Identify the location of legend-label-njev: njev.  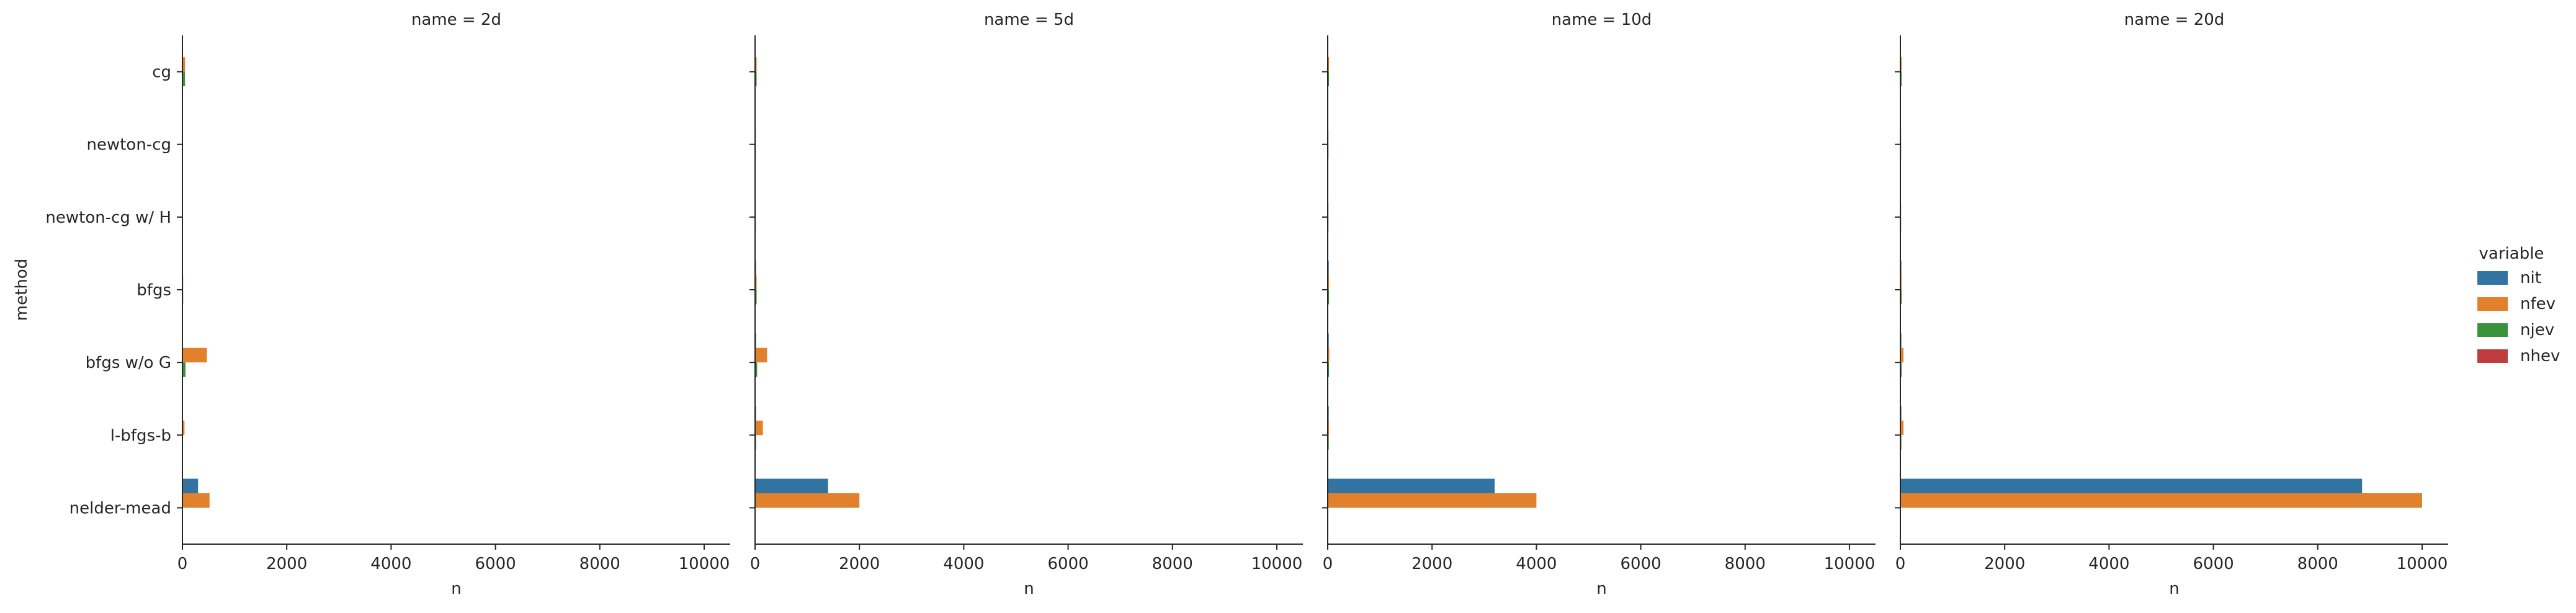
(2537, 330).